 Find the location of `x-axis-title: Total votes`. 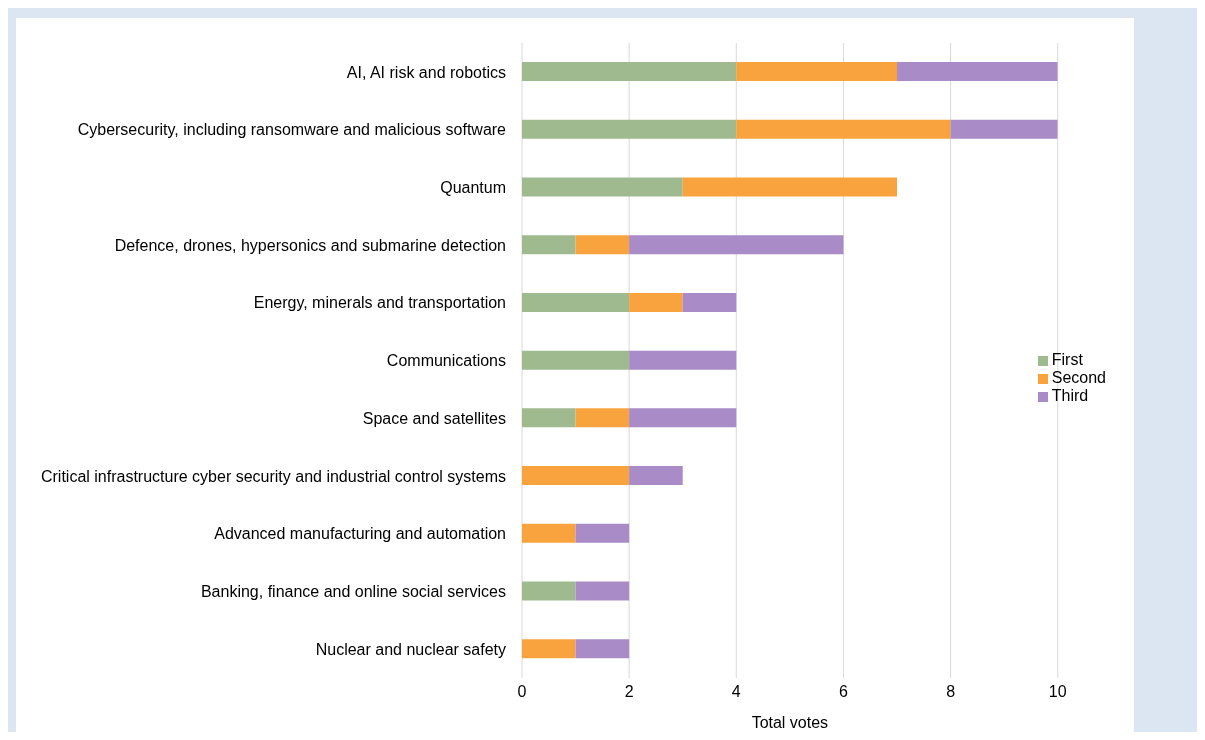

x-axis-title: Total votes is located at coordinates (790, 722).